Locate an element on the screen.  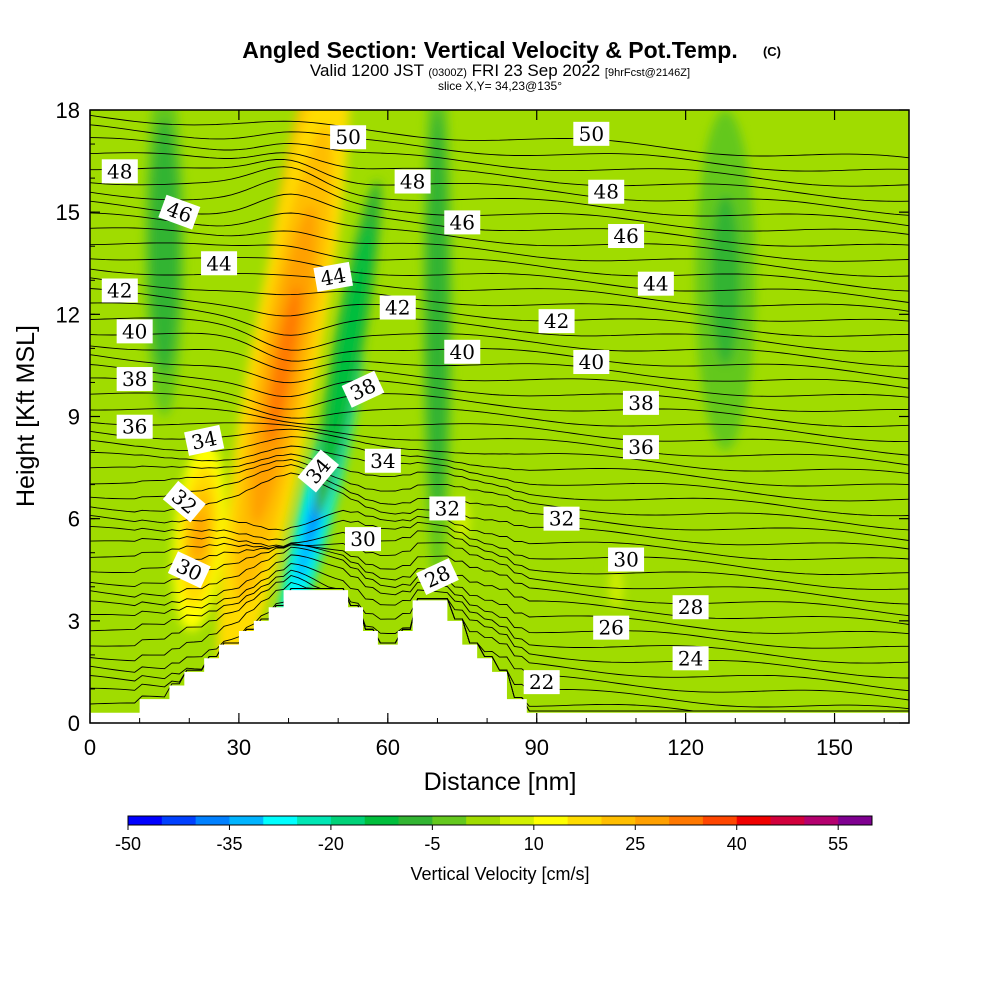
y-tick-label: 6 is located at coordinates (74, 519).